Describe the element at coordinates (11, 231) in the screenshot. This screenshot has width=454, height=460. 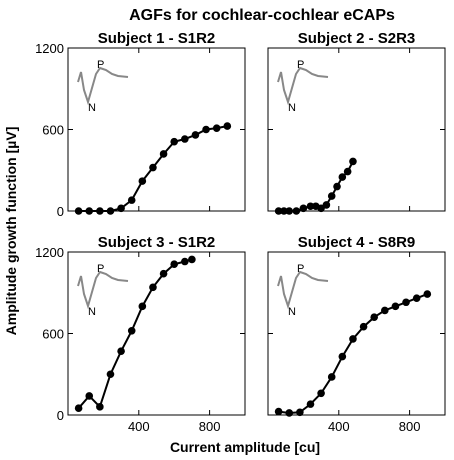
I see `y-axis-label: Amplitude growth function [µV]` at that location.